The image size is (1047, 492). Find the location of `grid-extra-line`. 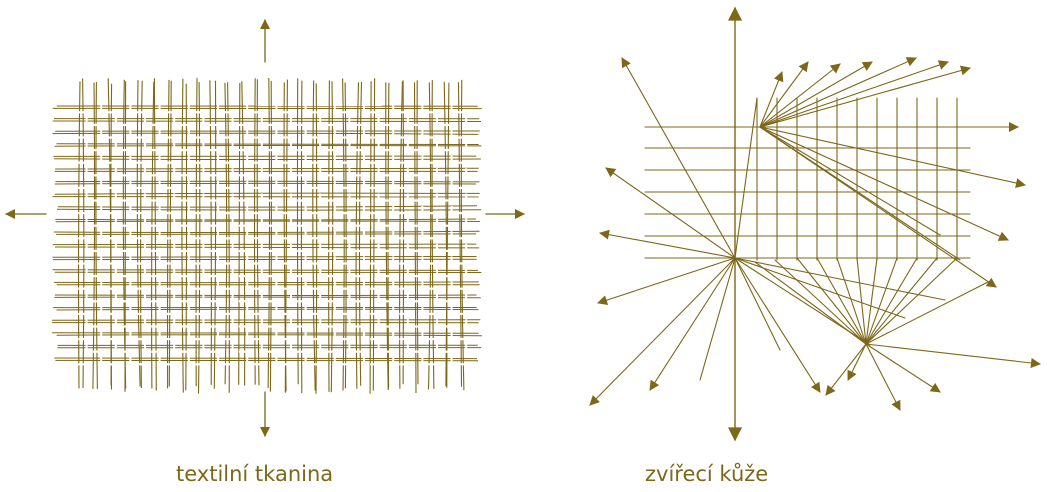

grid-extra-line is located at coordinates (746, 178).